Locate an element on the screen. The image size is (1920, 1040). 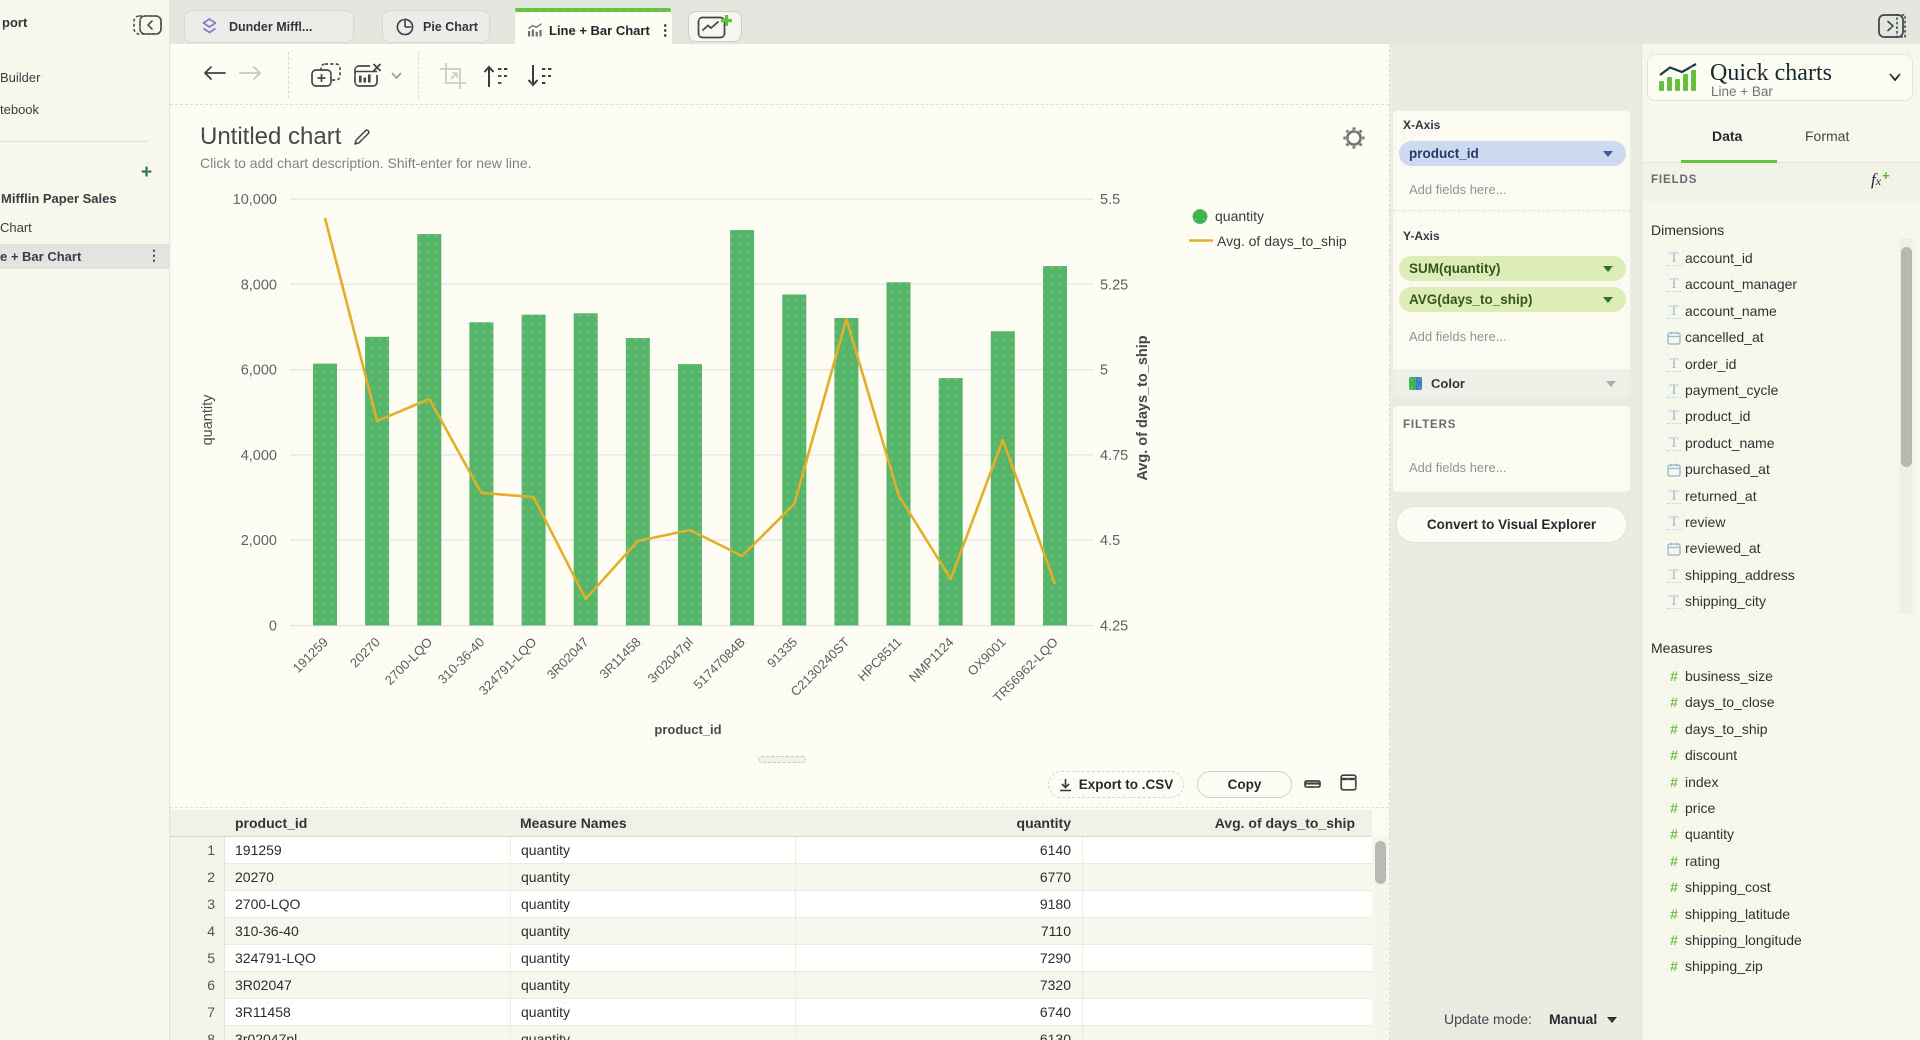
svg-text: 6,000 is located at coordinates (259, 371).